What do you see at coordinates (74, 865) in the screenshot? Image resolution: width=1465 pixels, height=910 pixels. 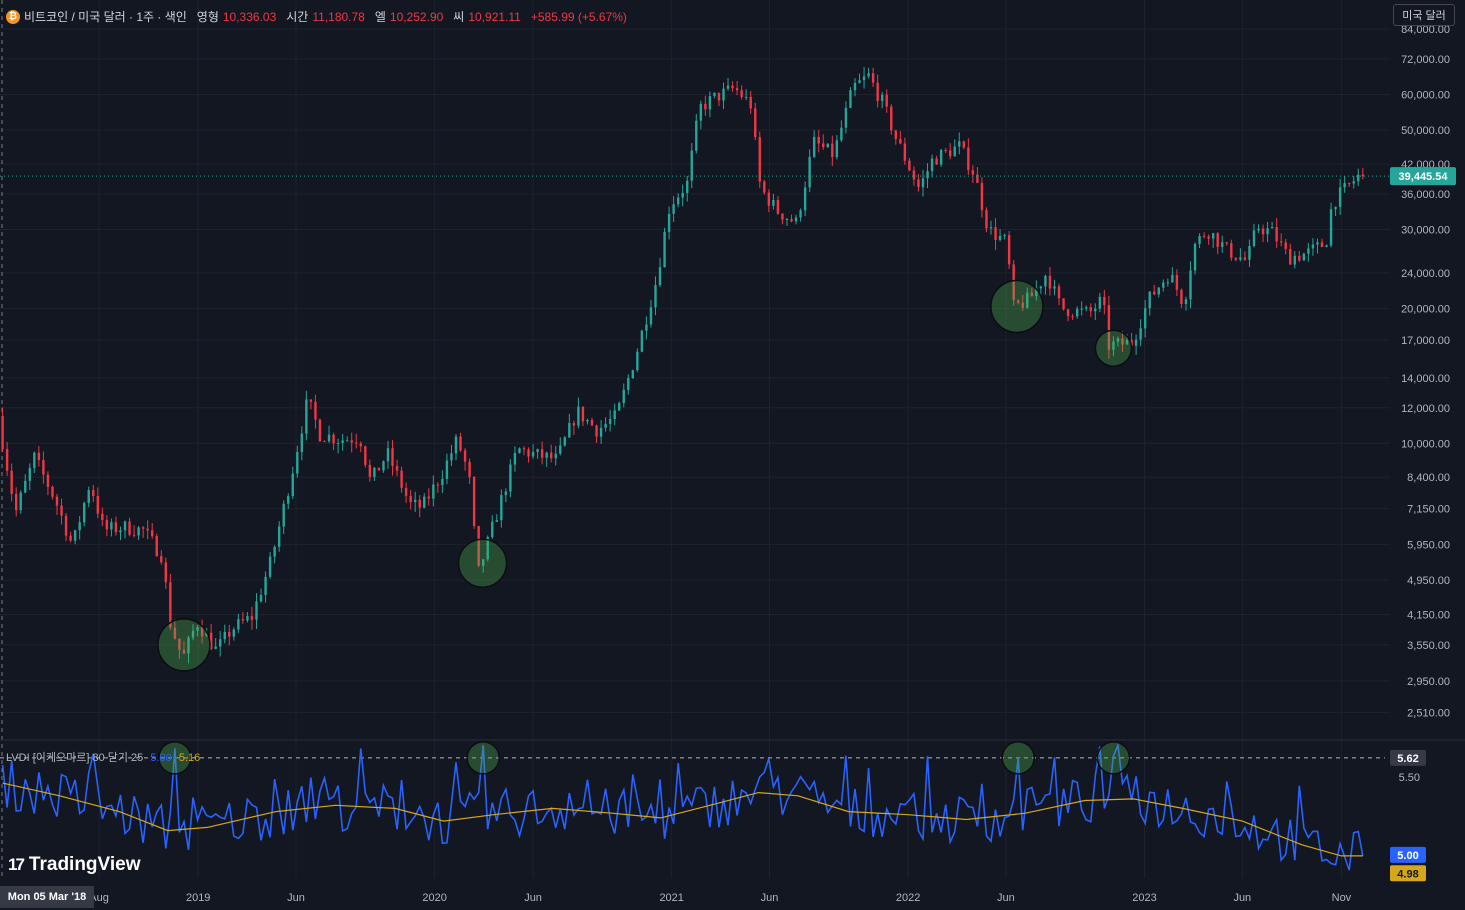 I see `tradingview-logo: 17 TradingView` at bounding box center [74, 865].